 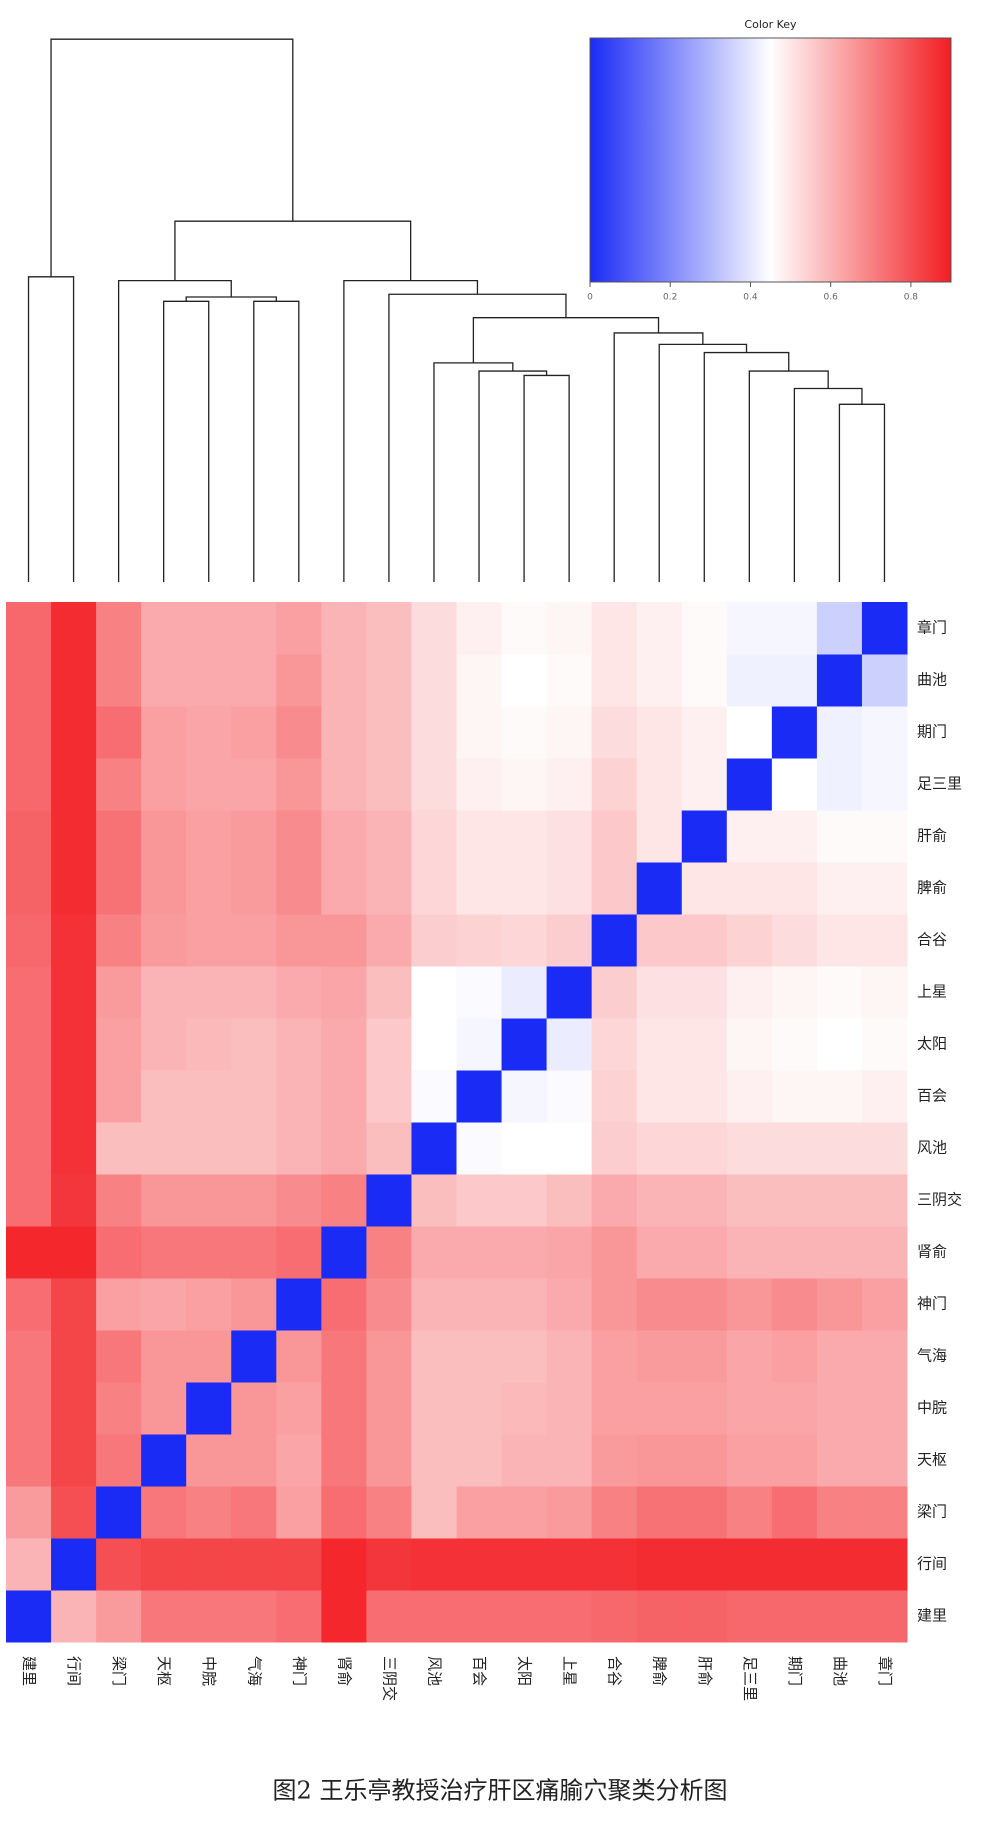 What do you see at coordinates (932, 940) in the screenshot?
I see `row-label: 合谷` at bounding box center [932, 940].